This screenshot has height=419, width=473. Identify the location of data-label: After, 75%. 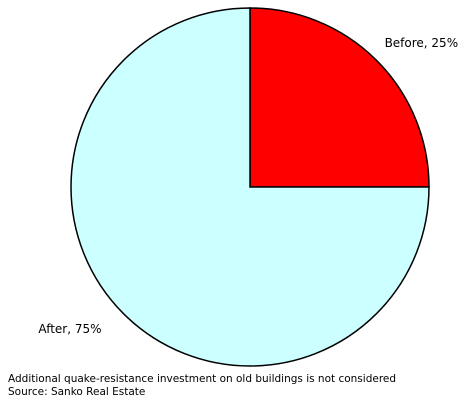
(69, 329).